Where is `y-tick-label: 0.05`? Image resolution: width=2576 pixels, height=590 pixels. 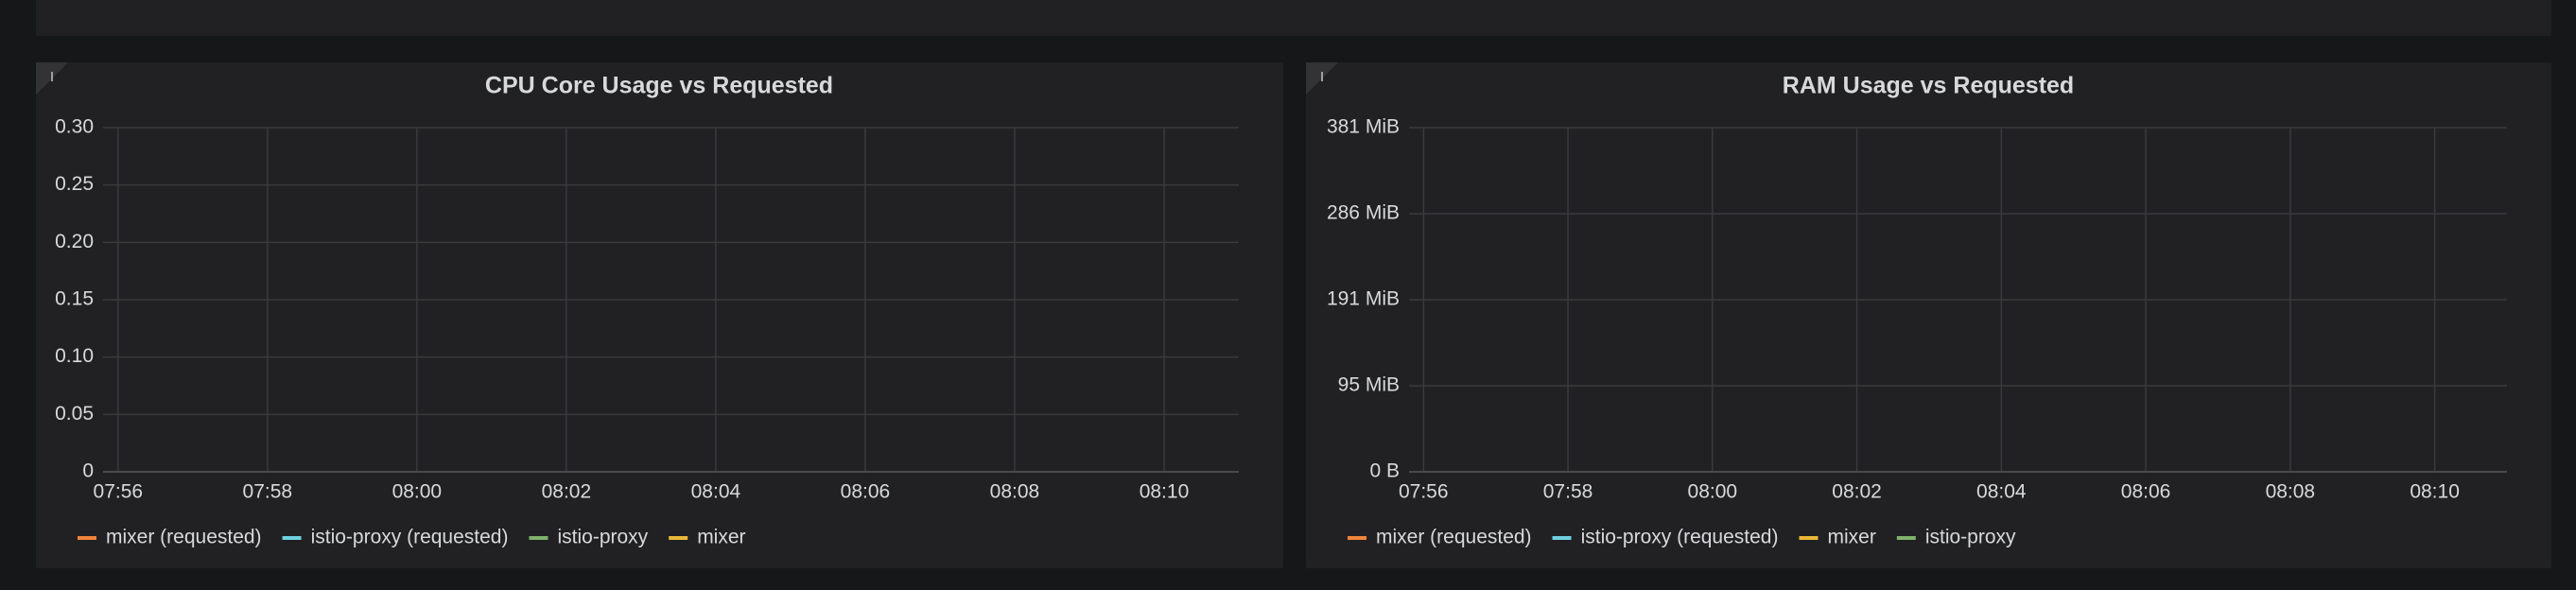
y-tick-label: 0.05 is located at coordinates (74, 414).